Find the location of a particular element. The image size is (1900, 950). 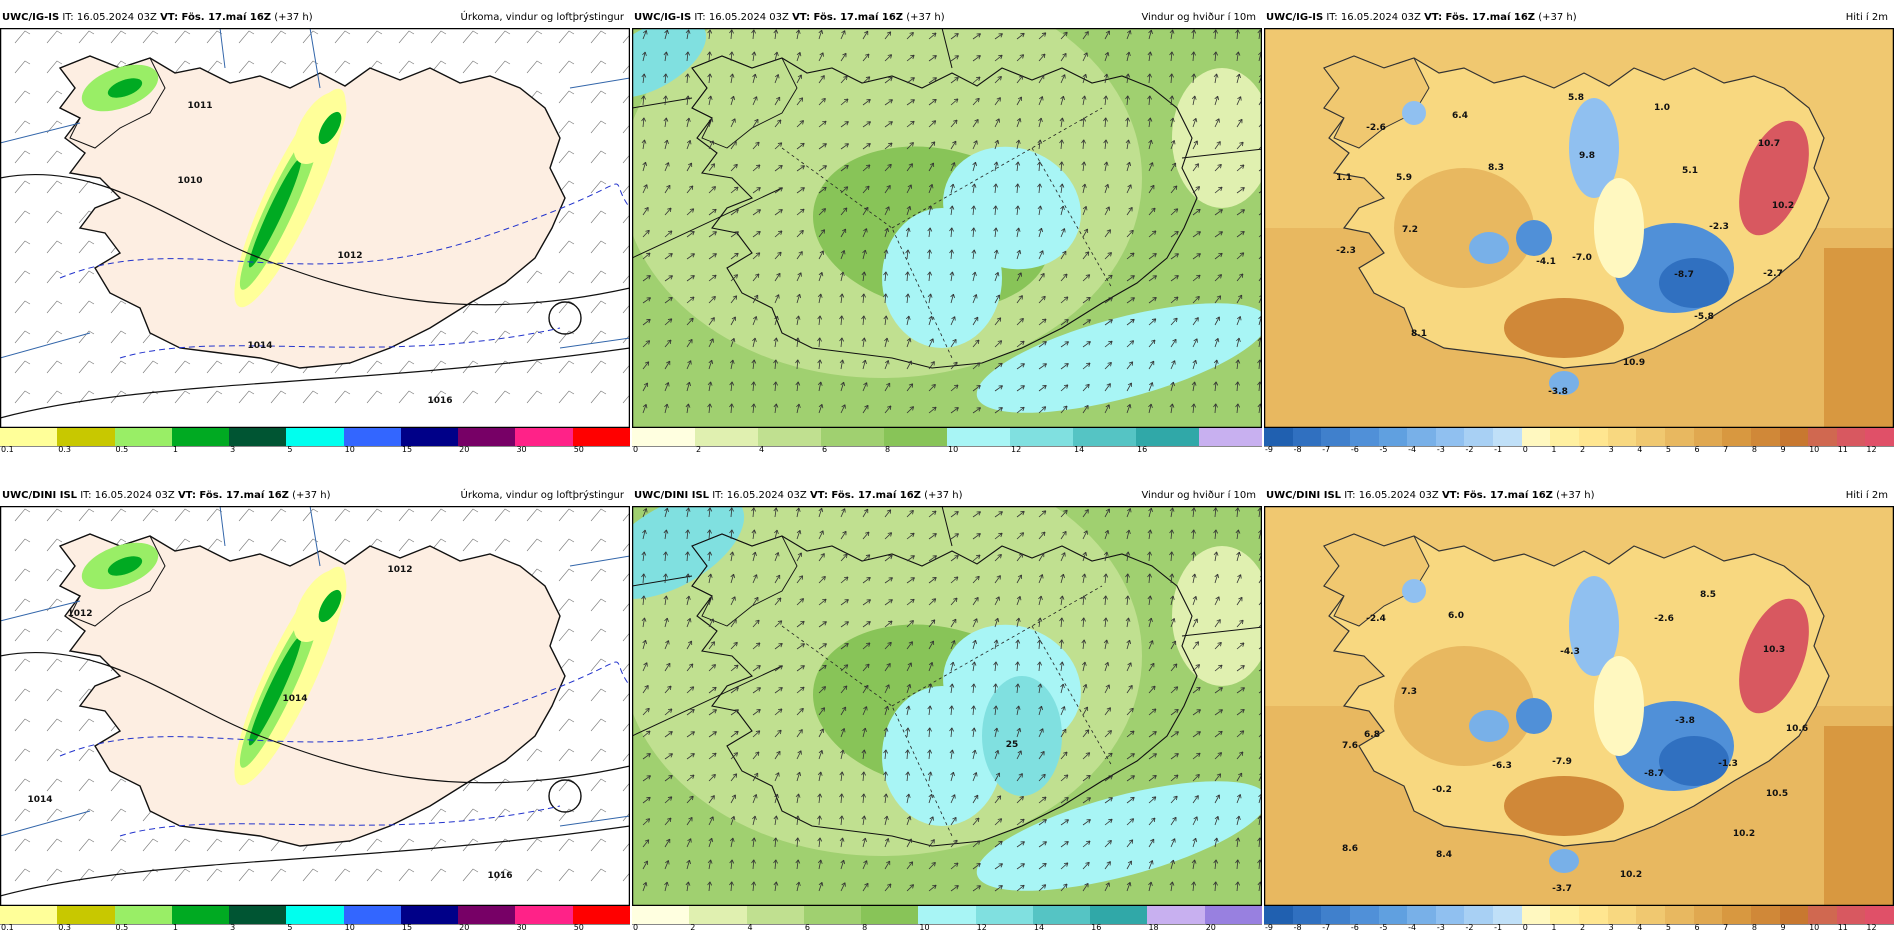

colorbar-tick: 9 is located at coordinates (1783, 927).